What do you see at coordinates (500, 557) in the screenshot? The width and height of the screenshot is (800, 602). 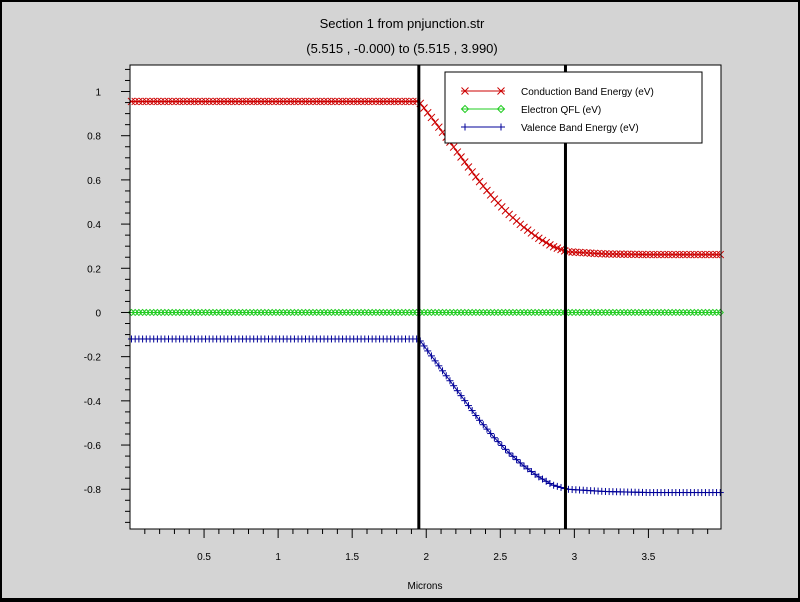 I see `x-tick-label: 2.5` at bounding box center [500, 557].